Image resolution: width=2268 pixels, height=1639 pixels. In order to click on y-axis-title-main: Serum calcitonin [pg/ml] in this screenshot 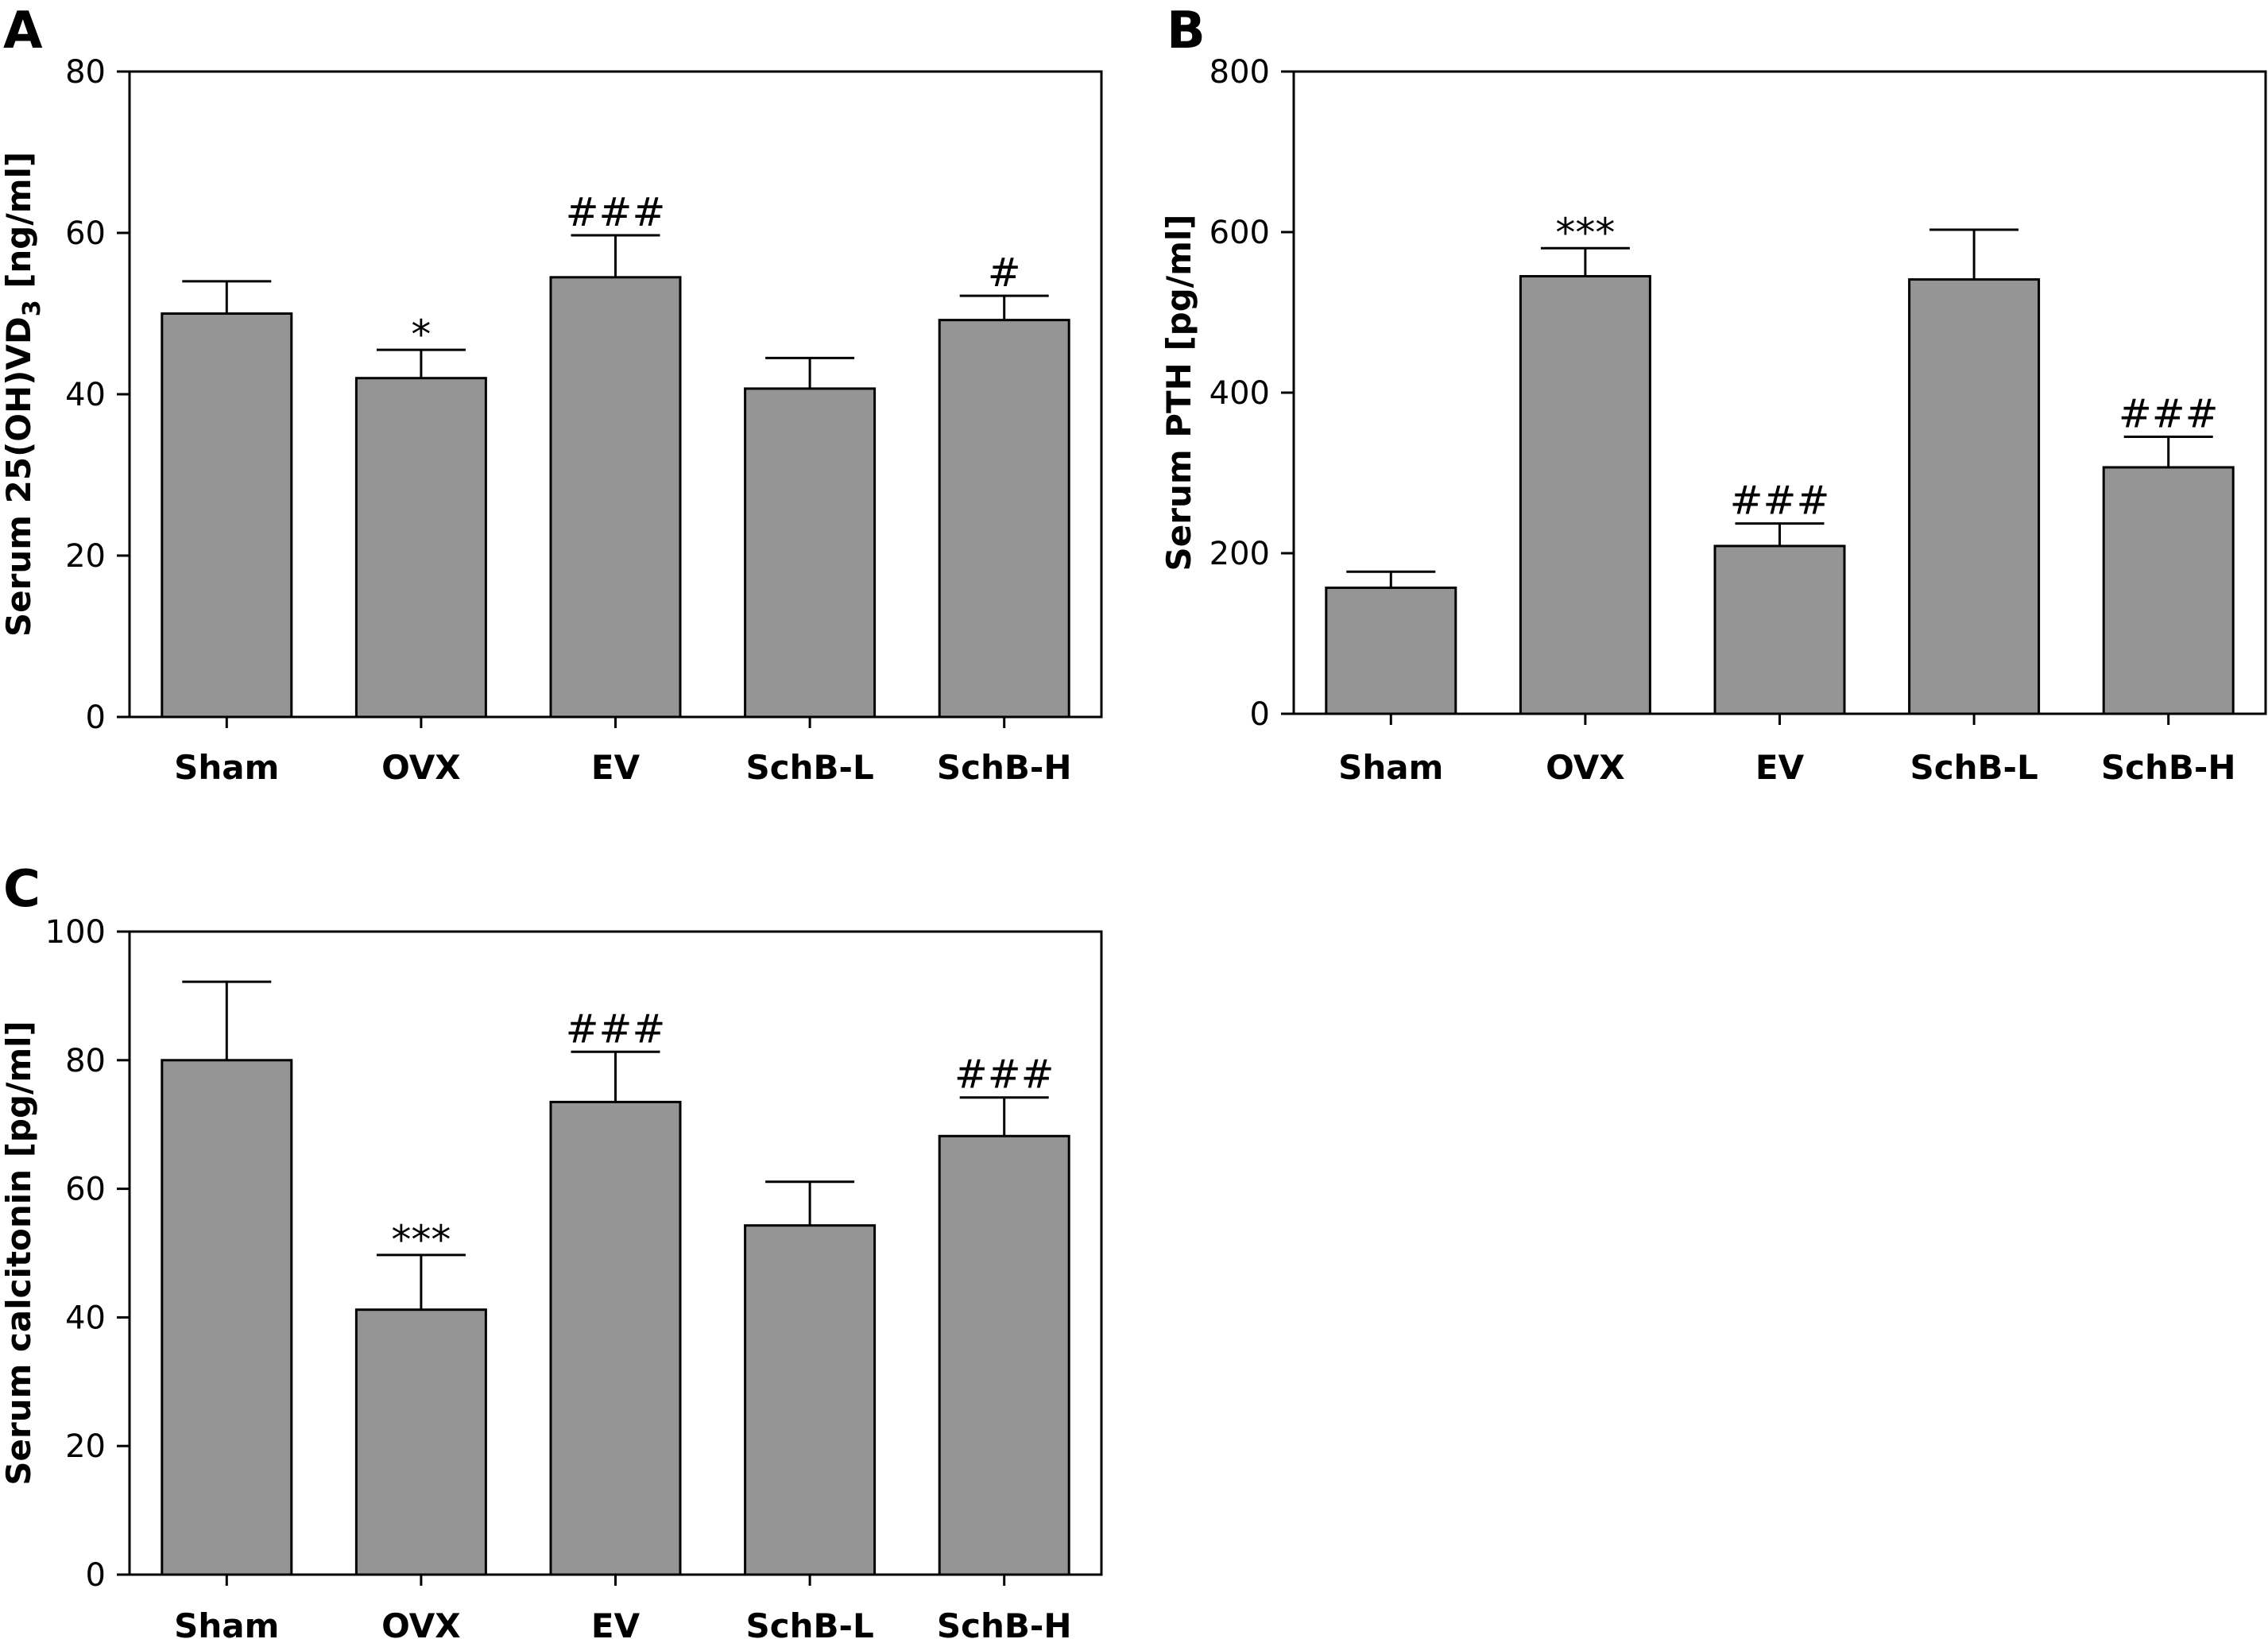, I will do `click(19, 1253)`.